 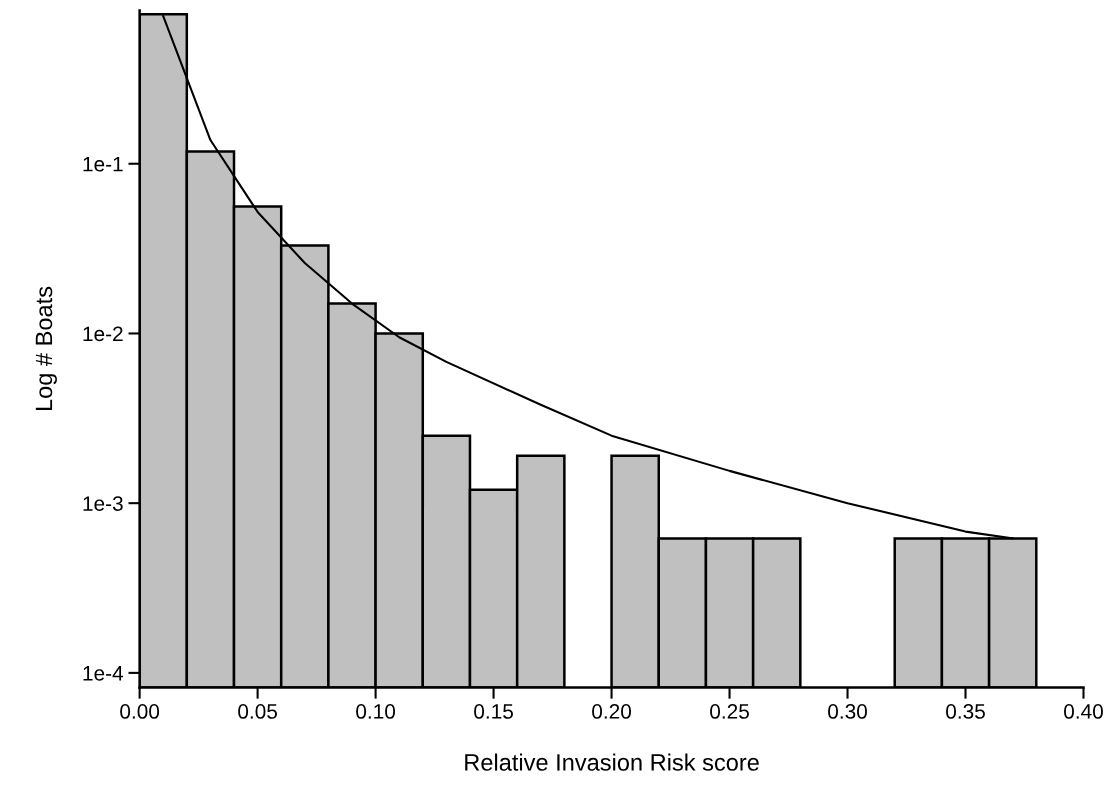 What do you see at coordinates (1083, 711) in the screenshot?
I see `x-tick-label: 0.40` at bounding box center [1083, 711].